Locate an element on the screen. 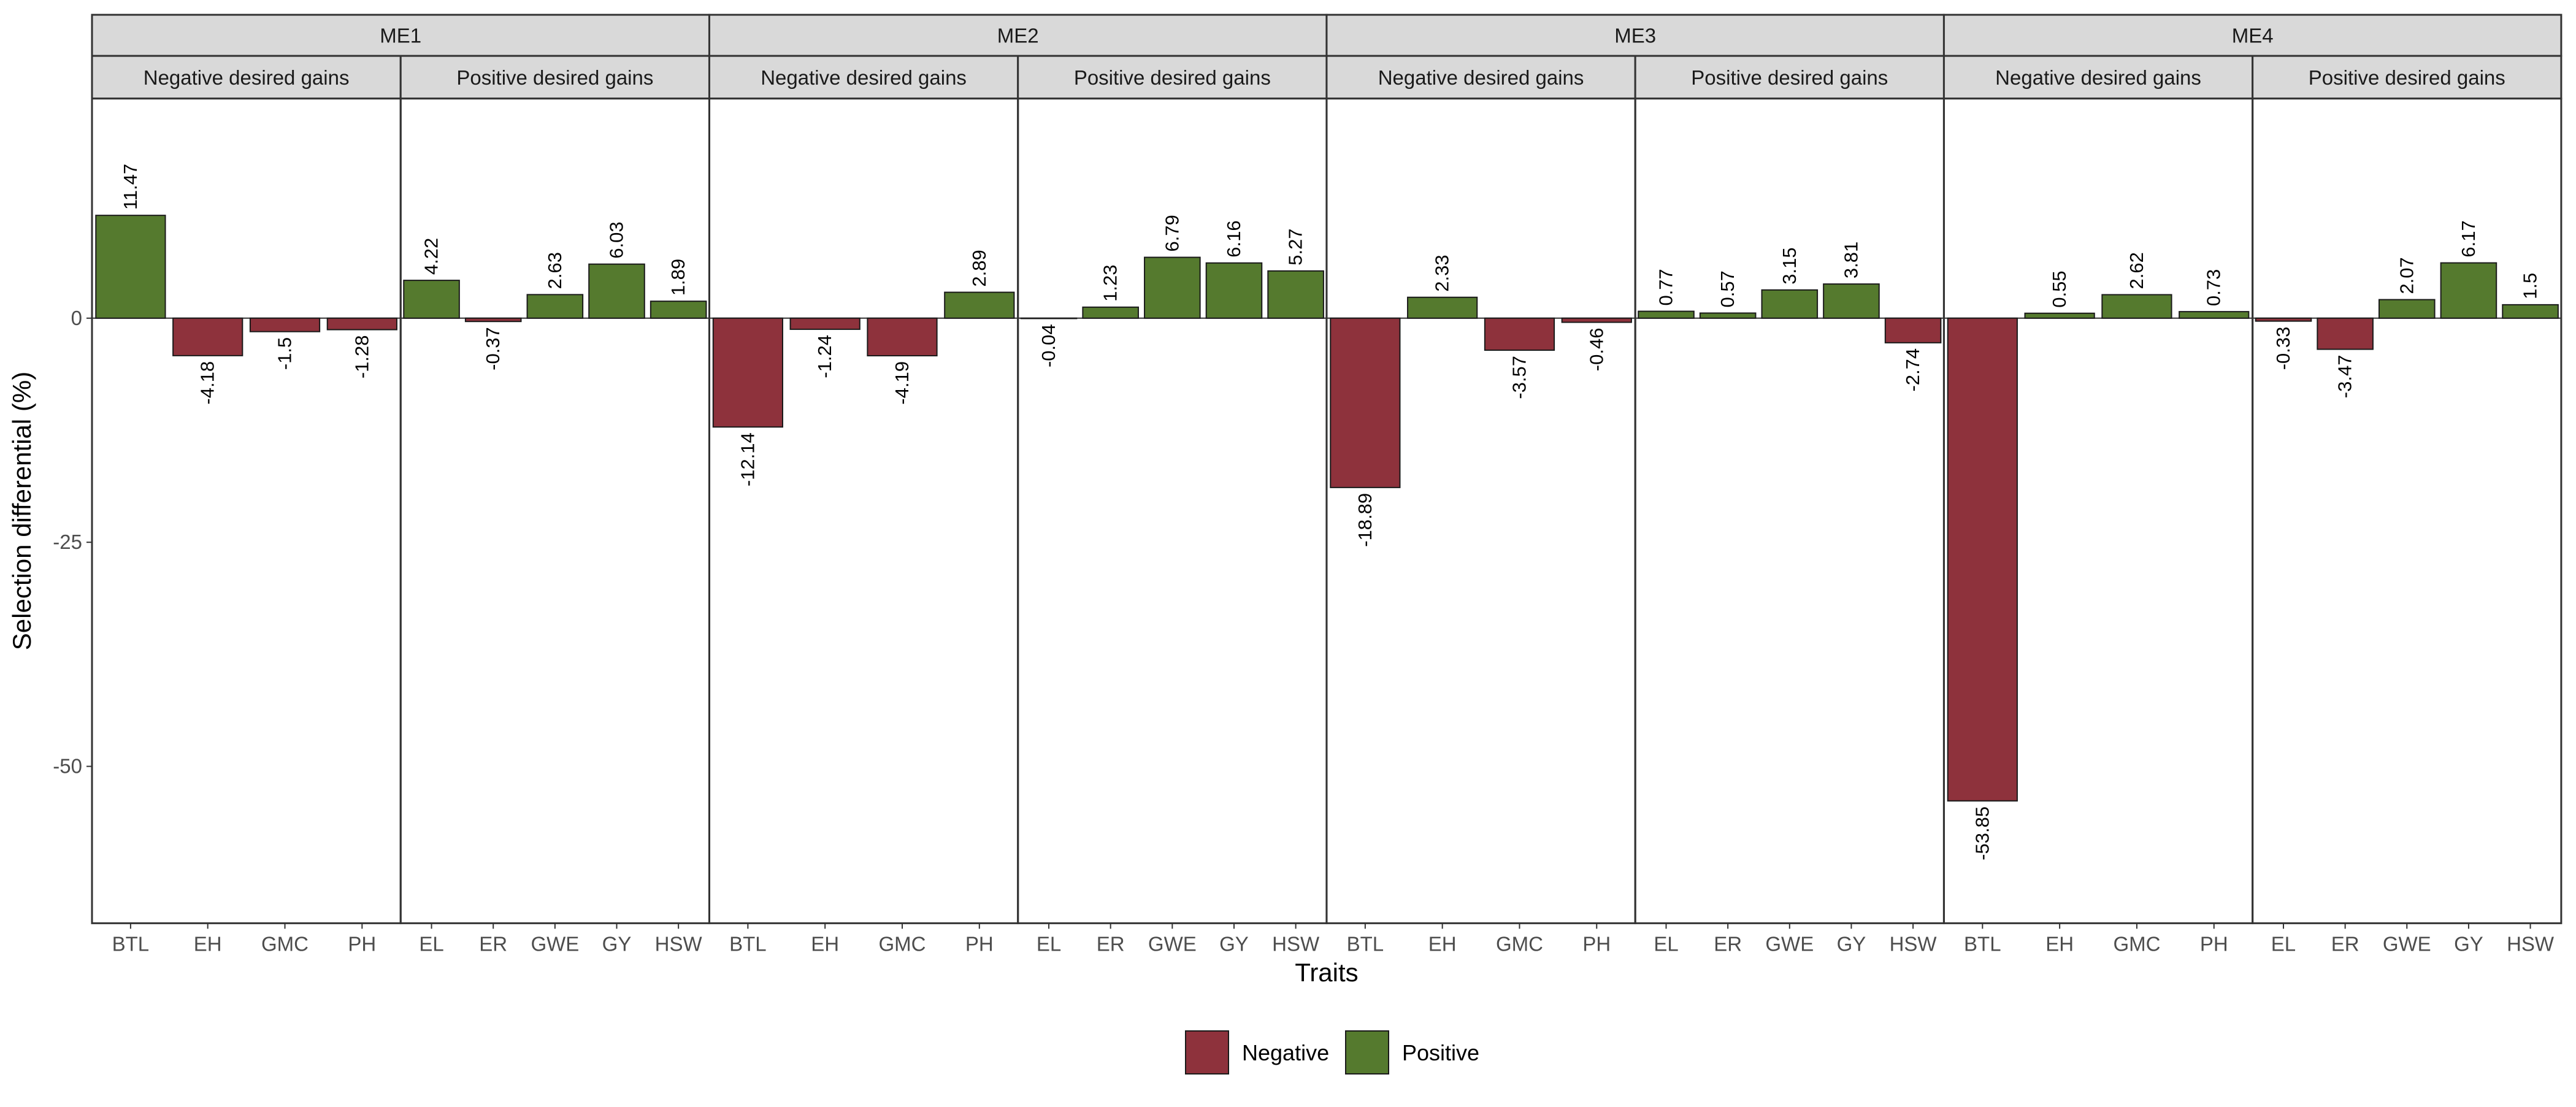 The image size is (2576, 1107). legend-label-positive: Positive is located at coordinates (1440, 1052).